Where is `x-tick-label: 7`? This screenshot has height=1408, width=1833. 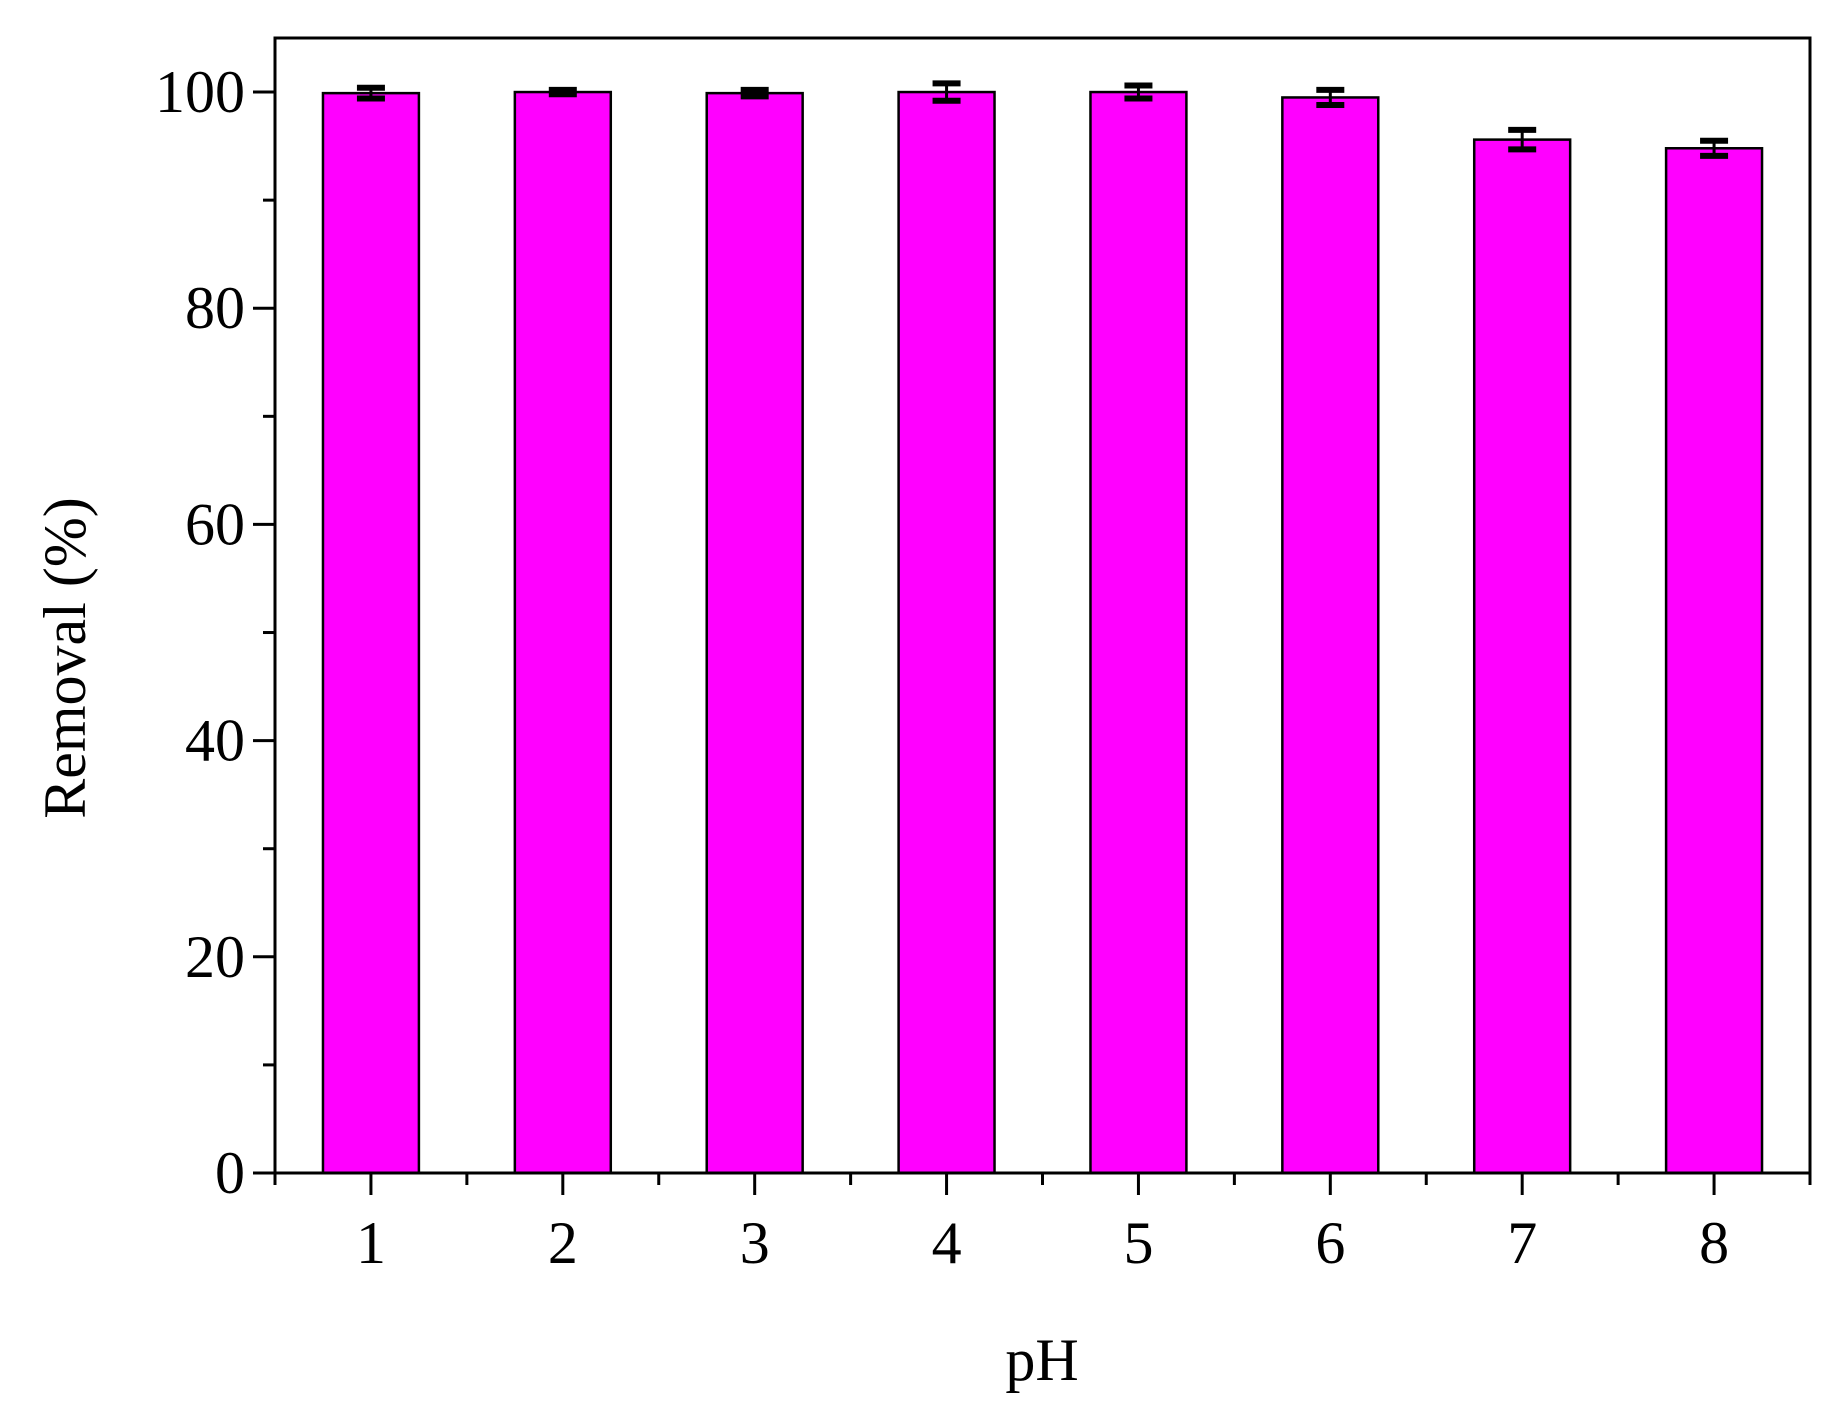 x-tick-label: 7 is located at coordinates (1522, 1243).